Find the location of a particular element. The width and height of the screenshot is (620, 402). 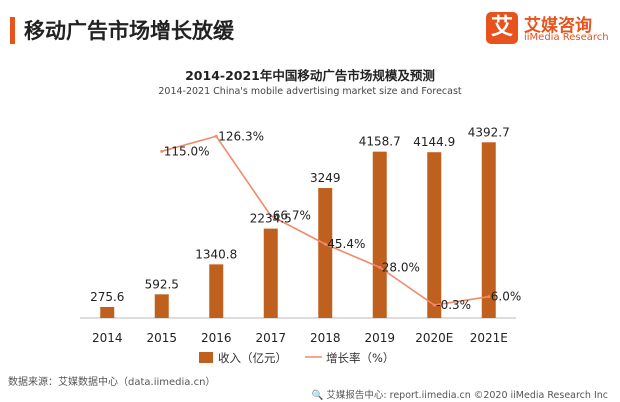

x-tick-2014: 2014 is located at coordinates (107, 338).